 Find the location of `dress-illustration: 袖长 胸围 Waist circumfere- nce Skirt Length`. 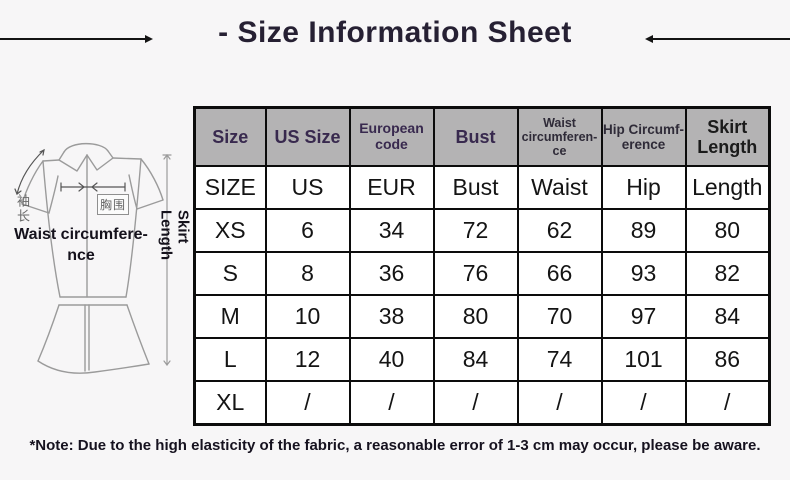

dress-illustration: 袖长 胸围 Waist circumfere- nce Skirt Length is located at coordinates (100, 265).